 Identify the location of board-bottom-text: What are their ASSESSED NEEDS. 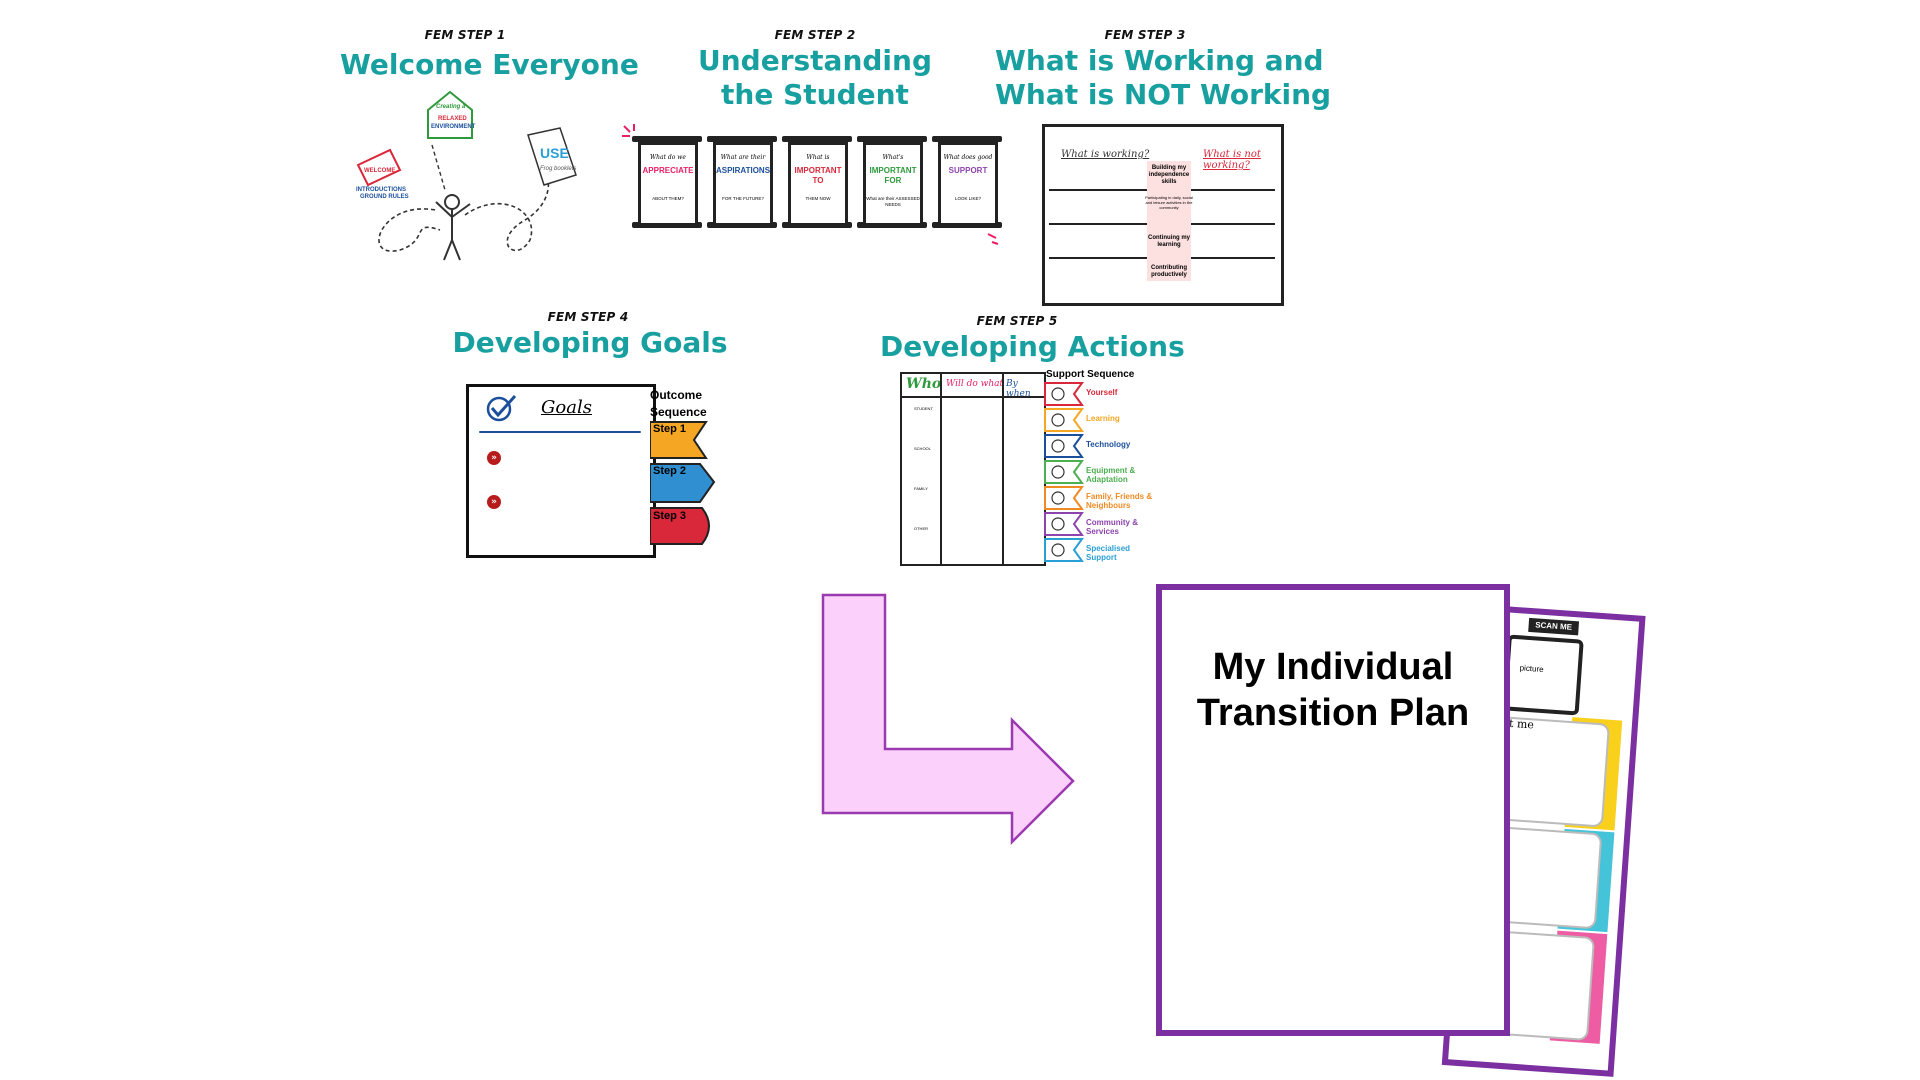
(893, 201).